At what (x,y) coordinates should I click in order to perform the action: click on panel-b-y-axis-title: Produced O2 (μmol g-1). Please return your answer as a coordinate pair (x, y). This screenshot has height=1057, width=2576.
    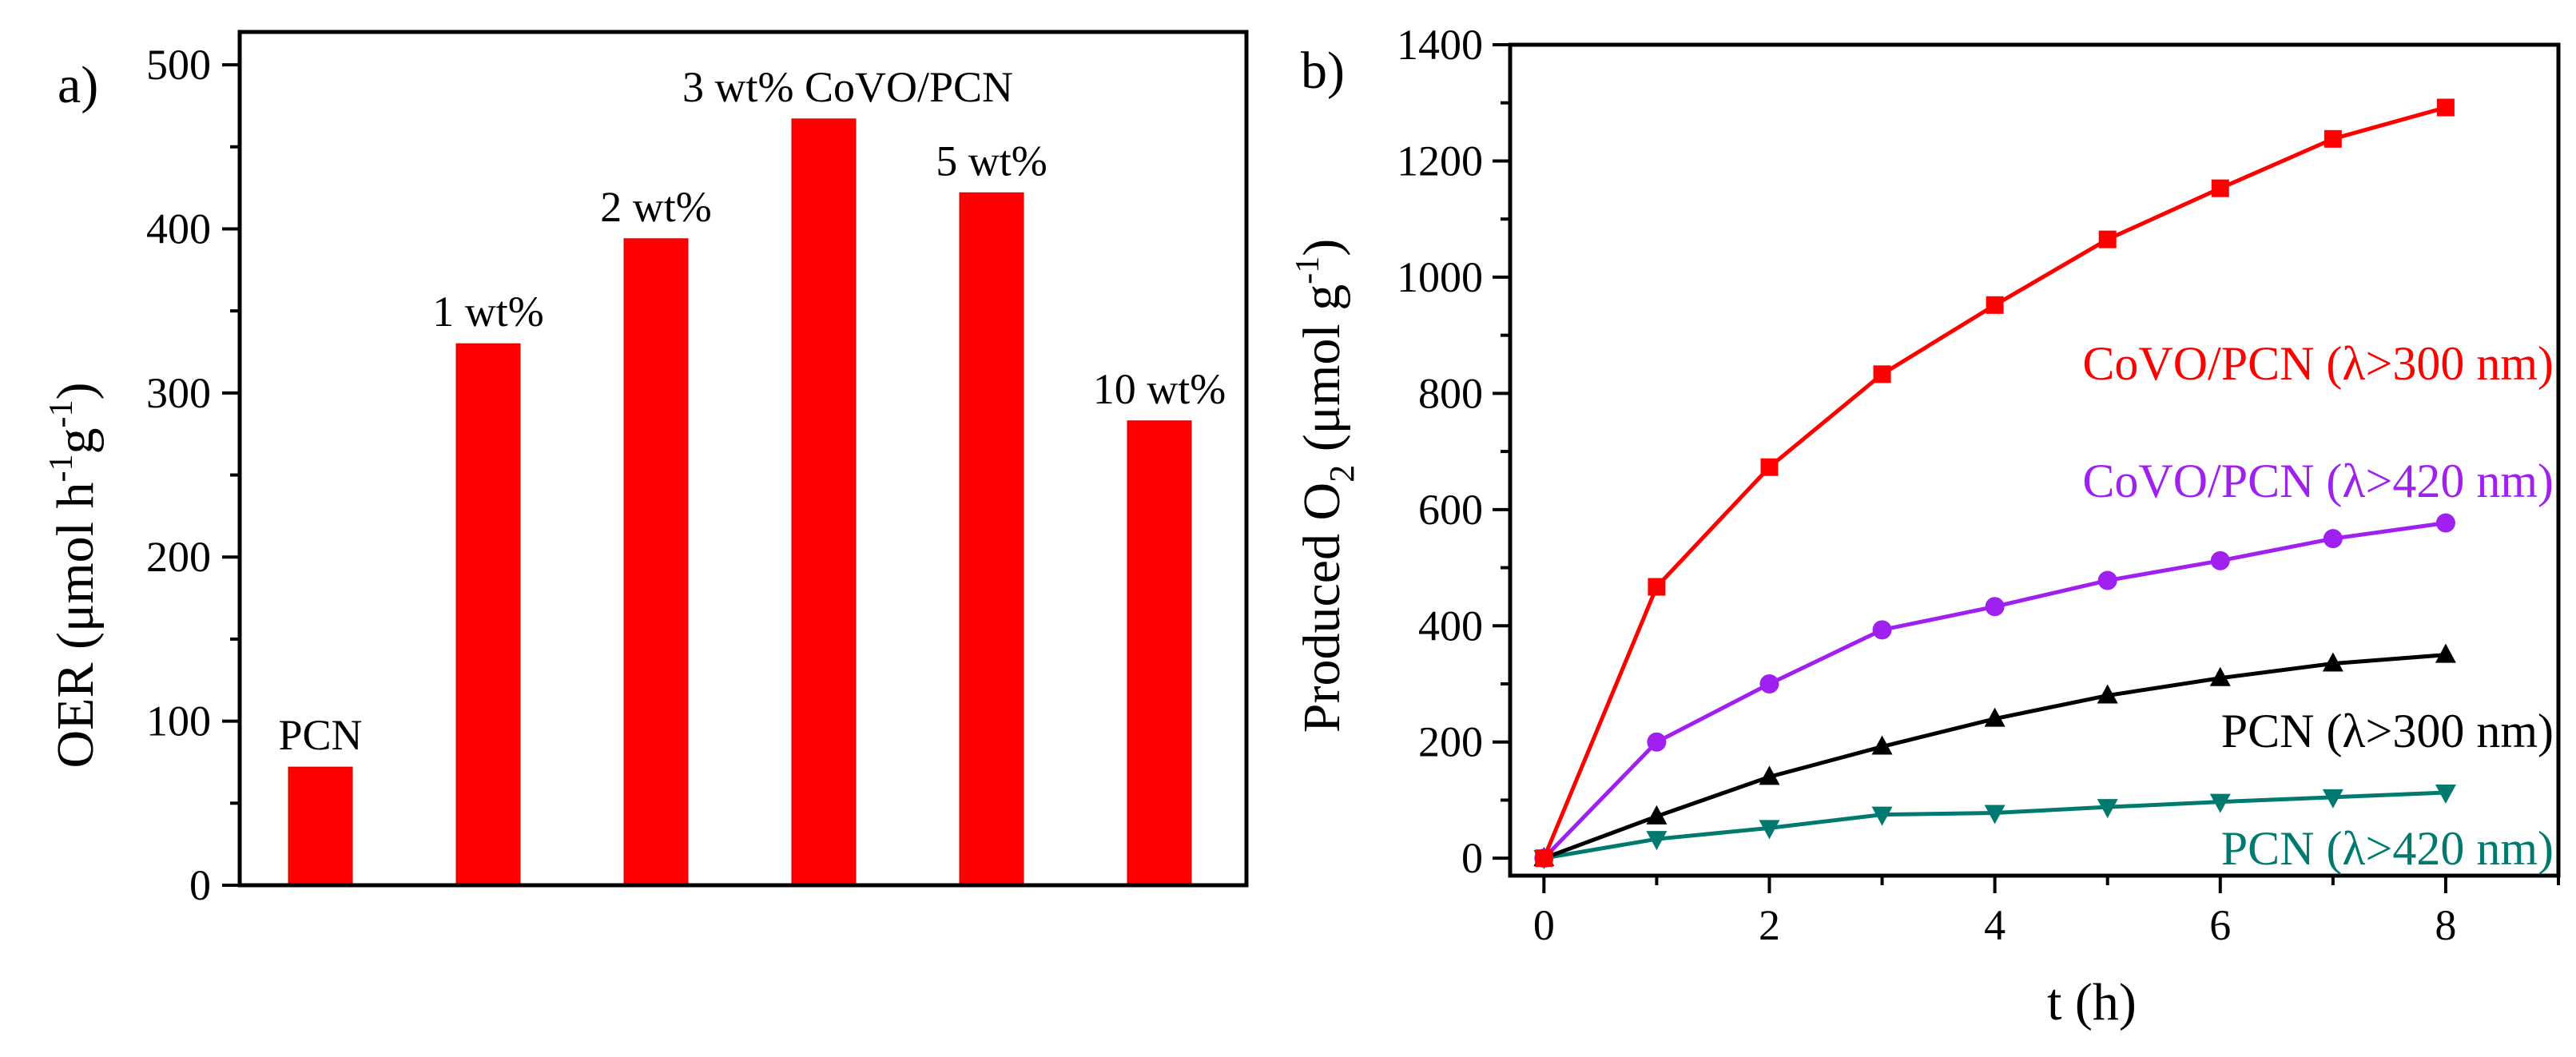
    Looking at the image, I should click on (1326, 486).